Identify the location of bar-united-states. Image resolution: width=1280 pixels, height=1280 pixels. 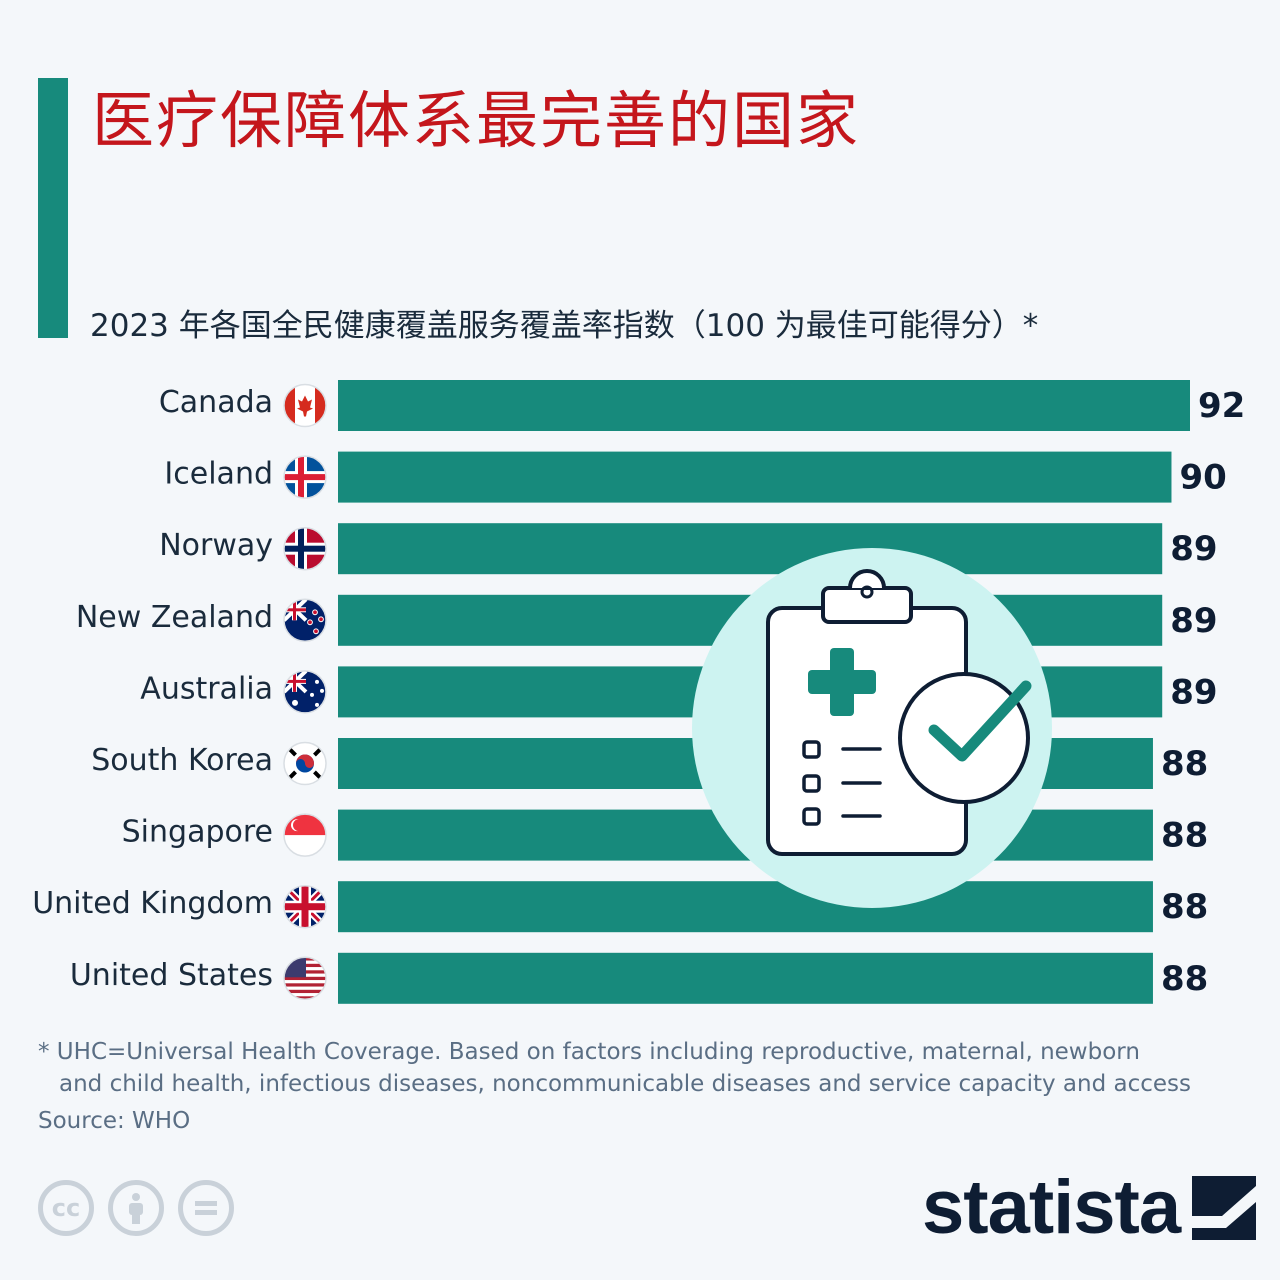
(745, 978).